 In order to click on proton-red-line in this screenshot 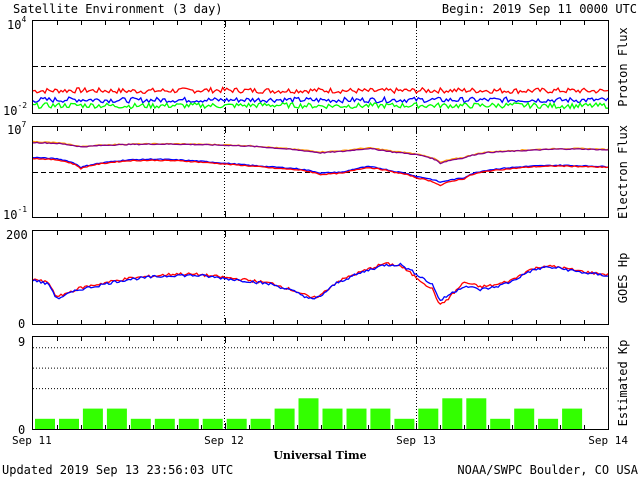, I will do `click(320, 90)`.